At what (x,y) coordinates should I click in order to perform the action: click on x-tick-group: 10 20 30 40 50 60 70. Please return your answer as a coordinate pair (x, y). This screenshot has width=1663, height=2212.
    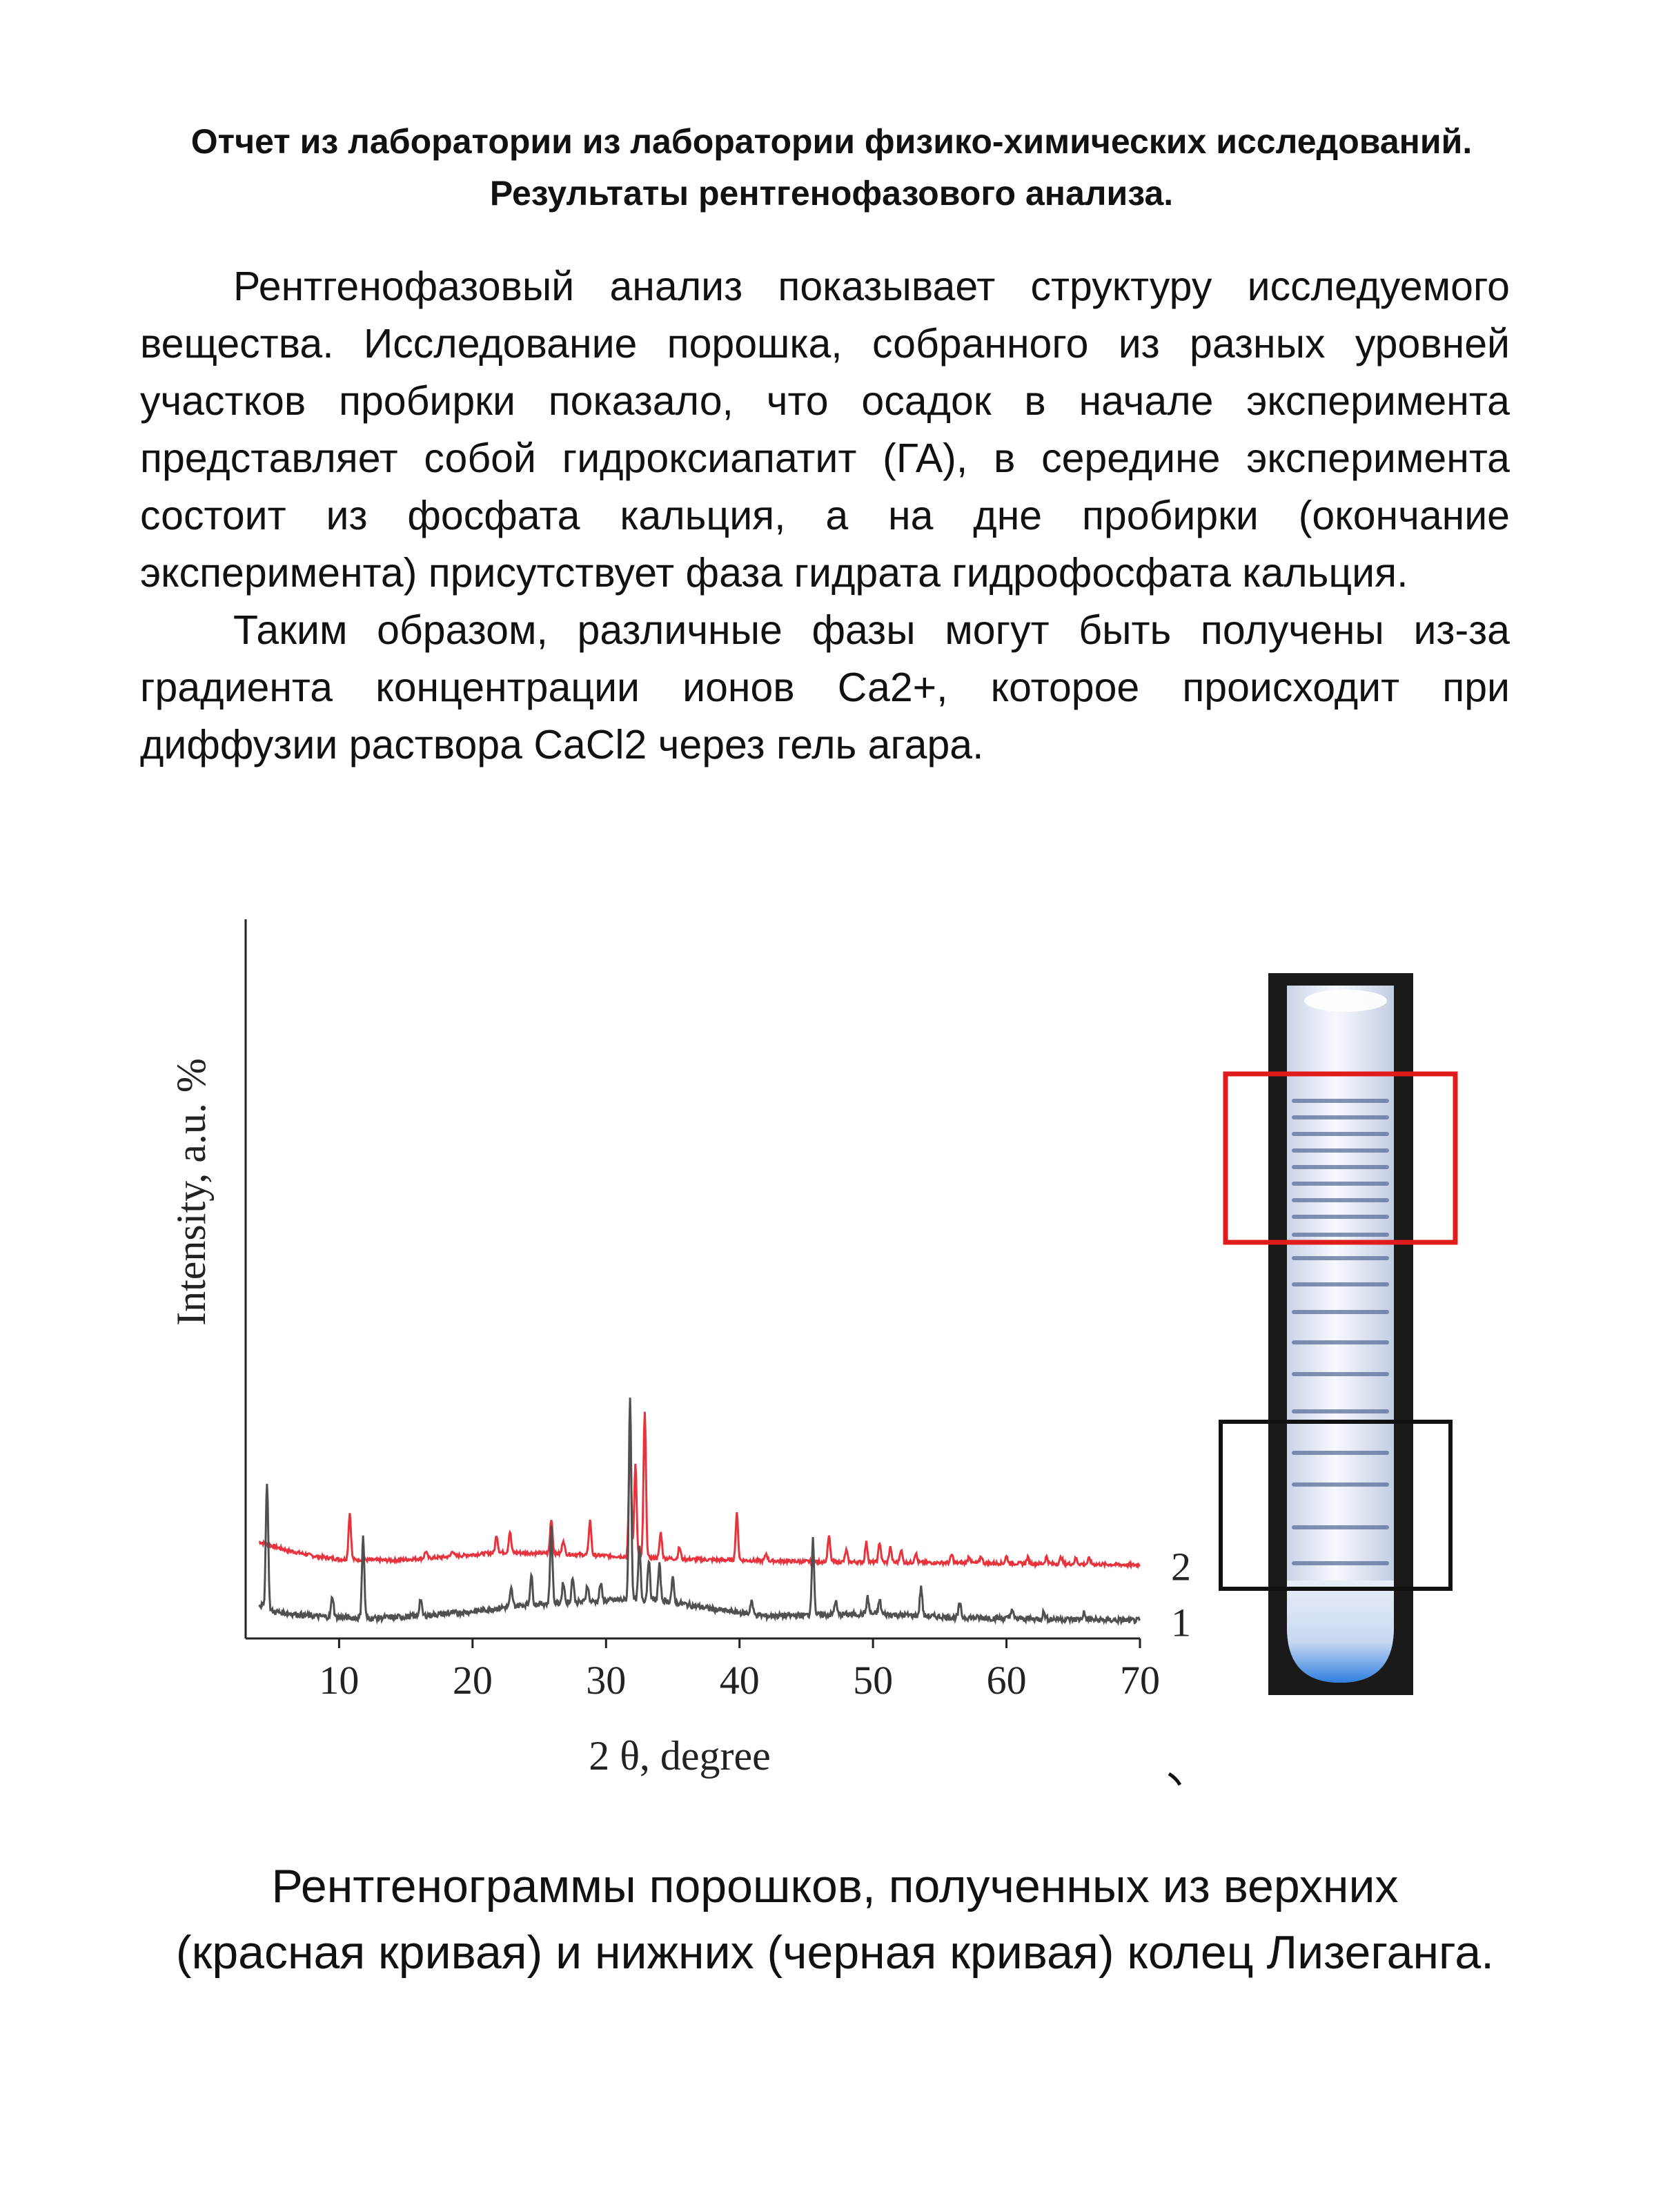
    Looking at the image, I should click on (739, 1671).